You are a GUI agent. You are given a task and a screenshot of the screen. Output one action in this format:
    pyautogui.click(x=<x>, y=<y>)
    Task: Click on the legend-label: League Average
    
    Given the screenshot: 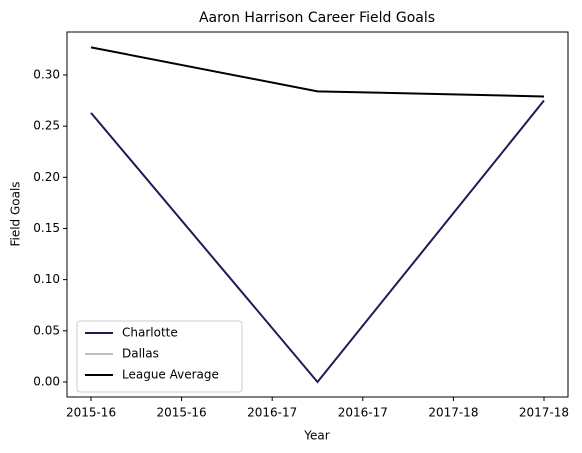 What is the action you would take?
    pyautogui.click(x=170, y=375)
    